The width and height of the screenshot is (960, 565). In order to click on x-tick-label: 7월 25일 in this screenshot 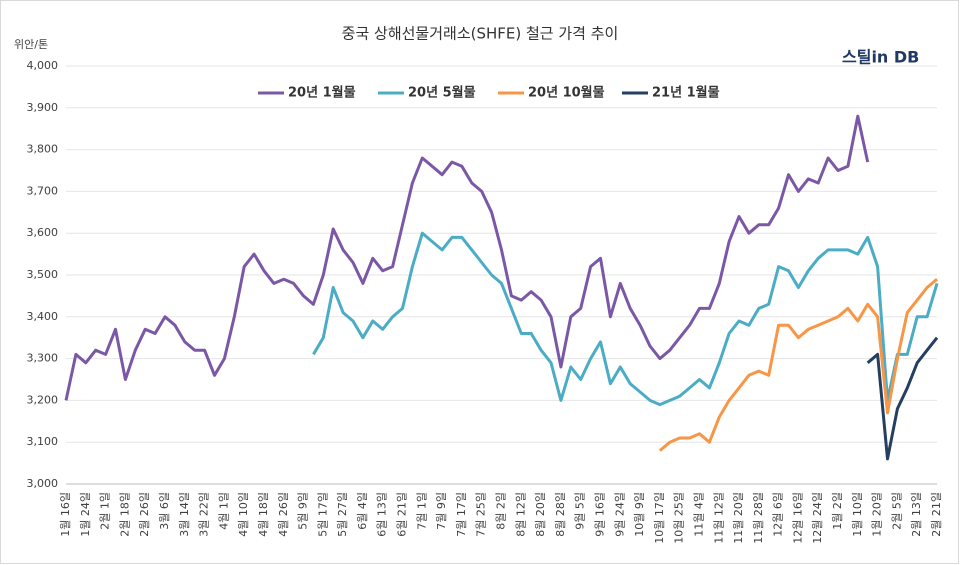, I will do `click(481, 514)`.